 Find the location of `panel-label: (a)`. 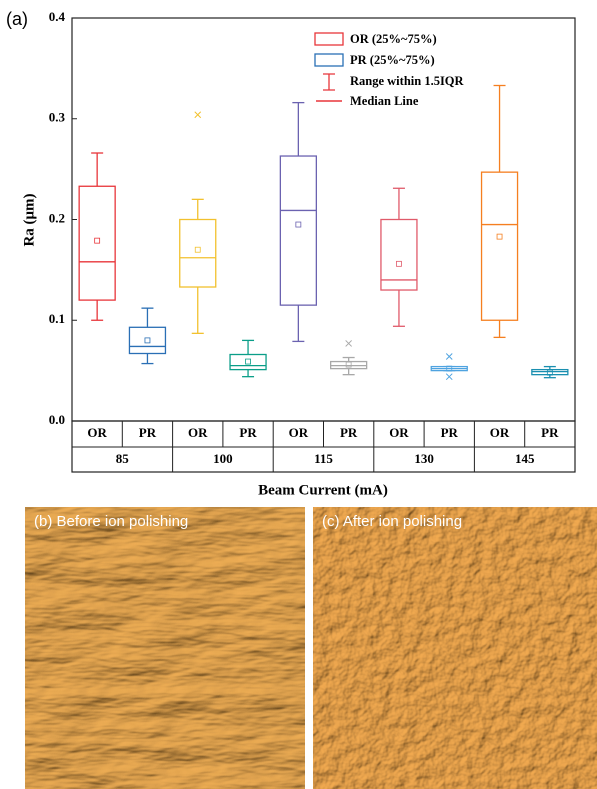

panel-label: (a) is located at coordinates (17, 19).